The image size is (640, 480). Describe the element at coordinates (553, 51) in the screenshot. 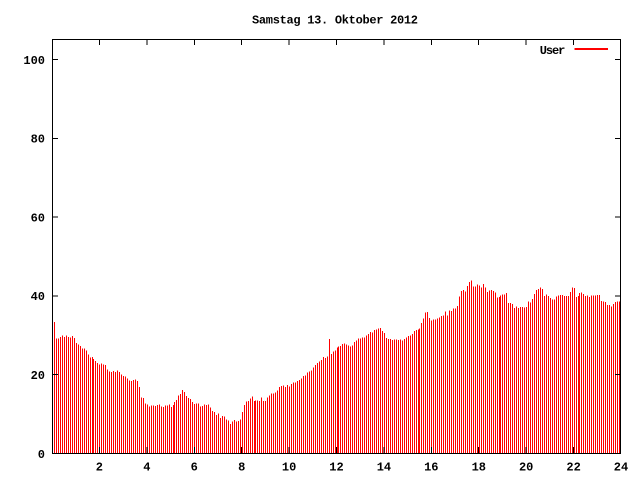

I see `svg-text: User` at that location.